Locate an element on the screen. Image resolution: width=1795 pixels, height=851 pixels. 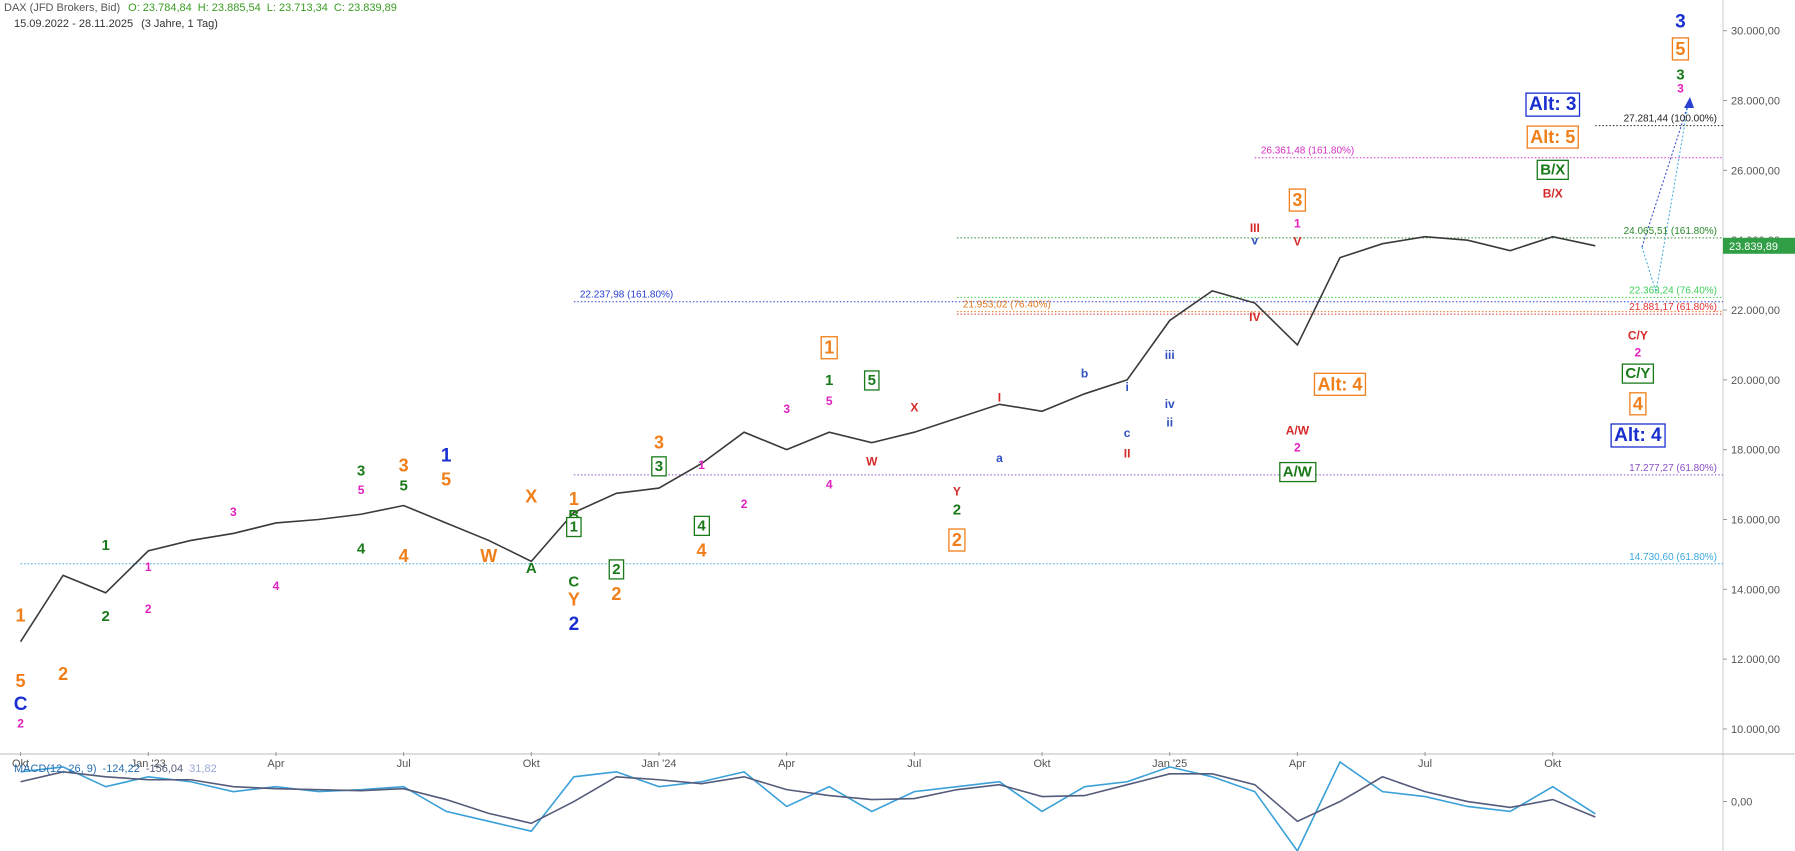
last-price-box is located at coordinates (1759, 245).